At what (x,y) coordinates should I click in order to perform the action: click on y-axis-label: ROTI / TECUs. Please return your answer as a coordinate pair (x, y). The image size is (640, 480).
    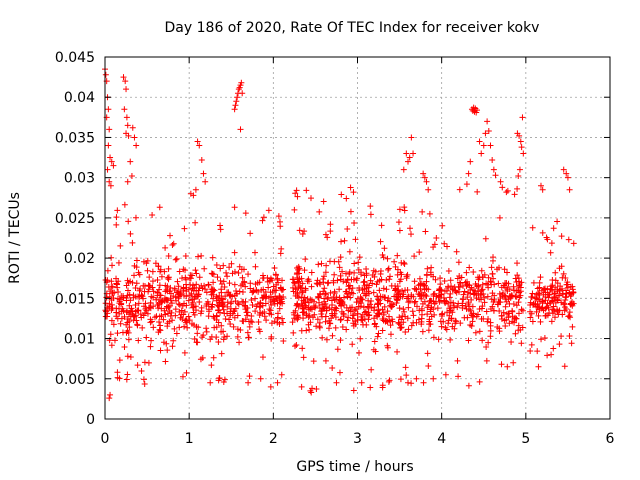
    Looking at the image, I should click on (15, 238).